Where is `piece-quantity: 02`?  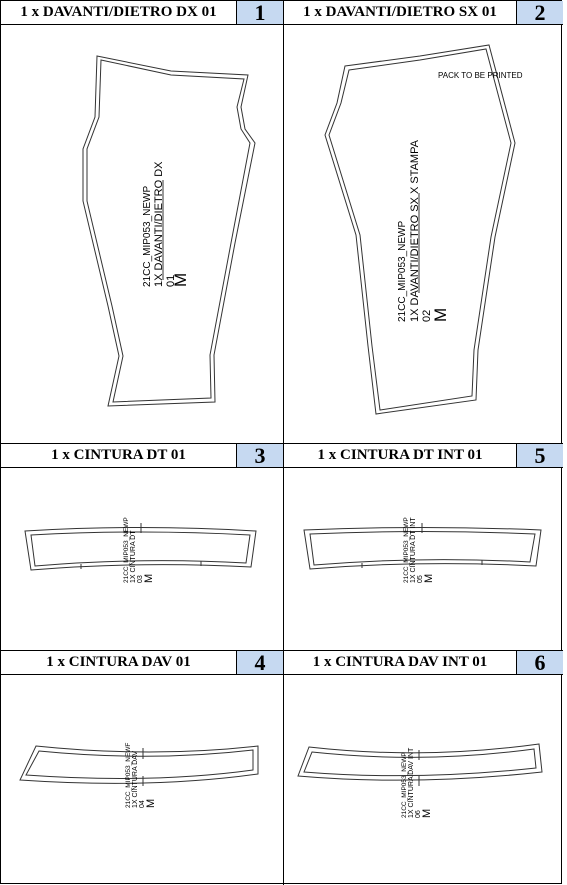
piece-quantity: 02 is located at coordinates (427, 316).